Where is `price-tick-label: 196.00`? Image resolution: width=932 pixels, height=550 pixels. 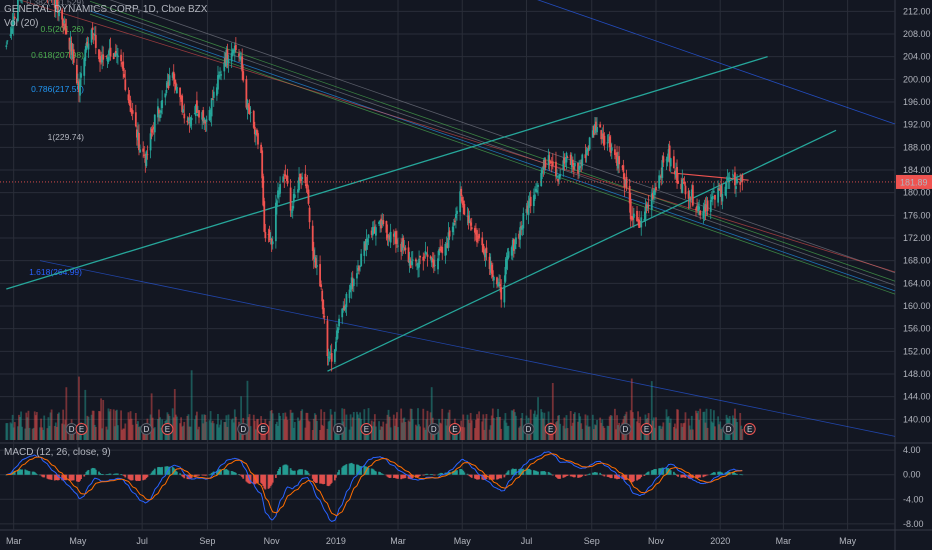
price-tick-label: 196.00 is located at coordinates (917, 102).